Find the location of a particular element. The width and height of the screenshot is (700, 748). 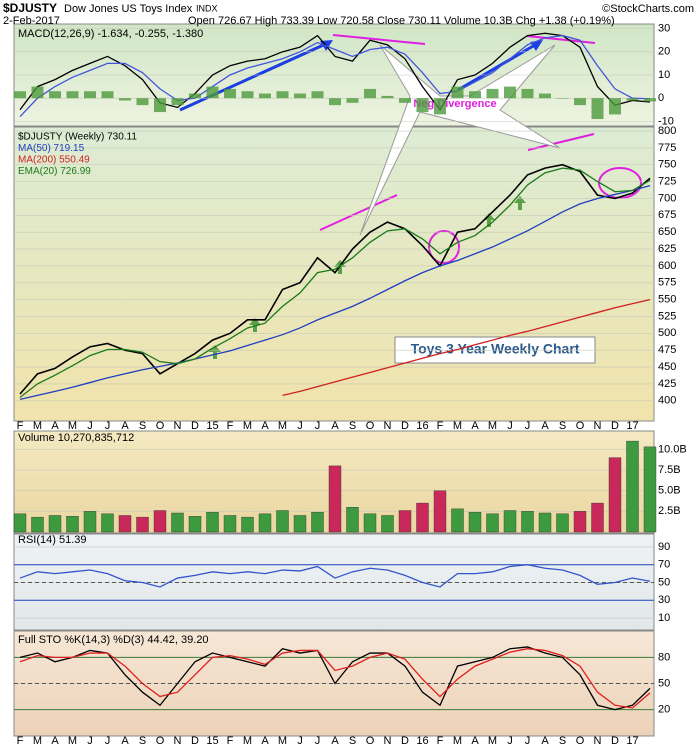

panel-title: Full STO %K(14,3) %D(3) 44.42, 39.20 is located at coordinates (113, 640).